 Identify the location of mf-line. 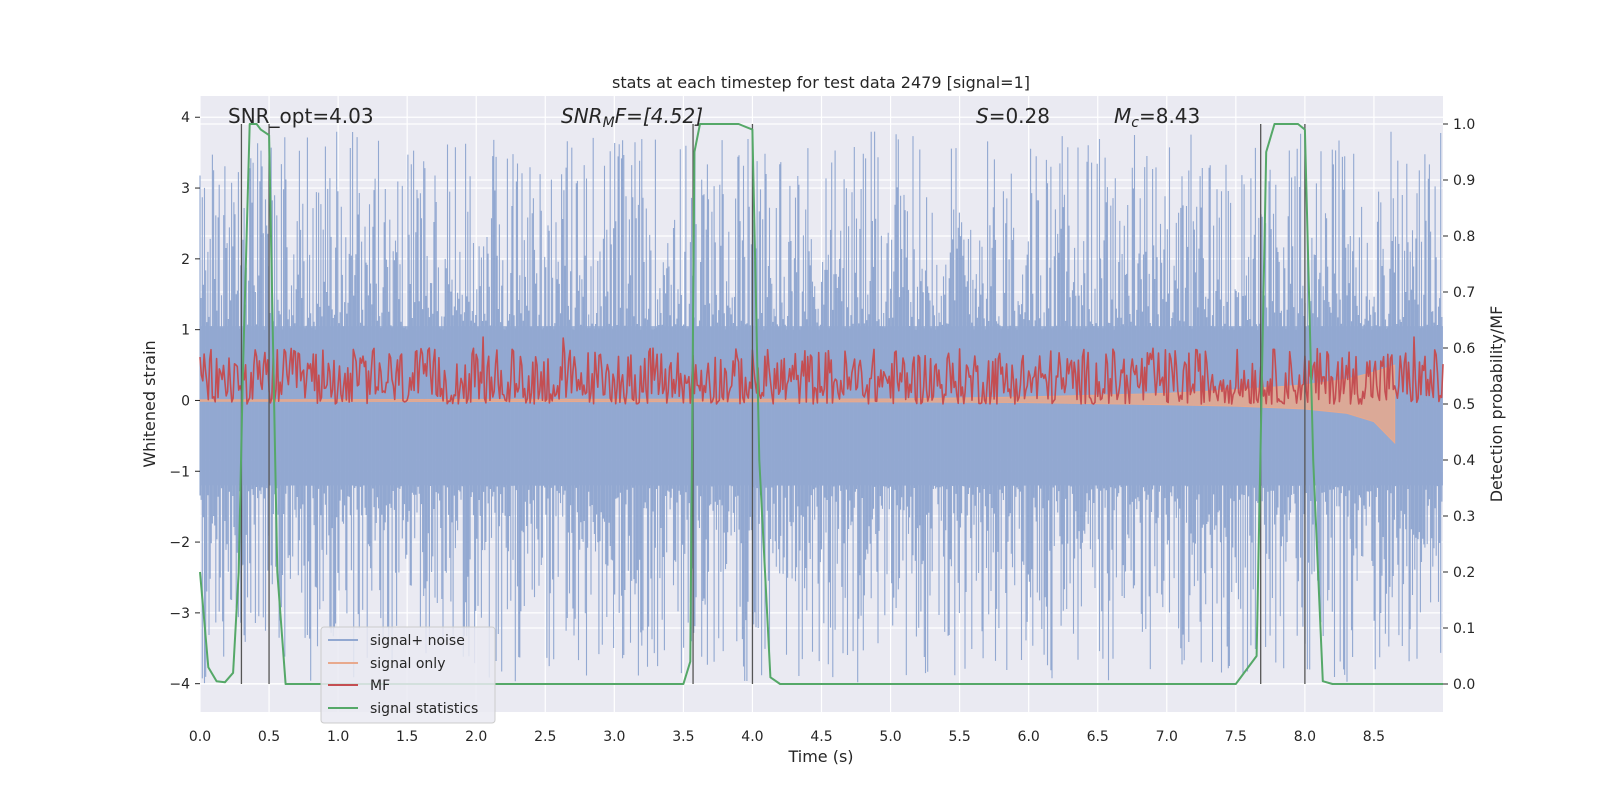
(821, 370).